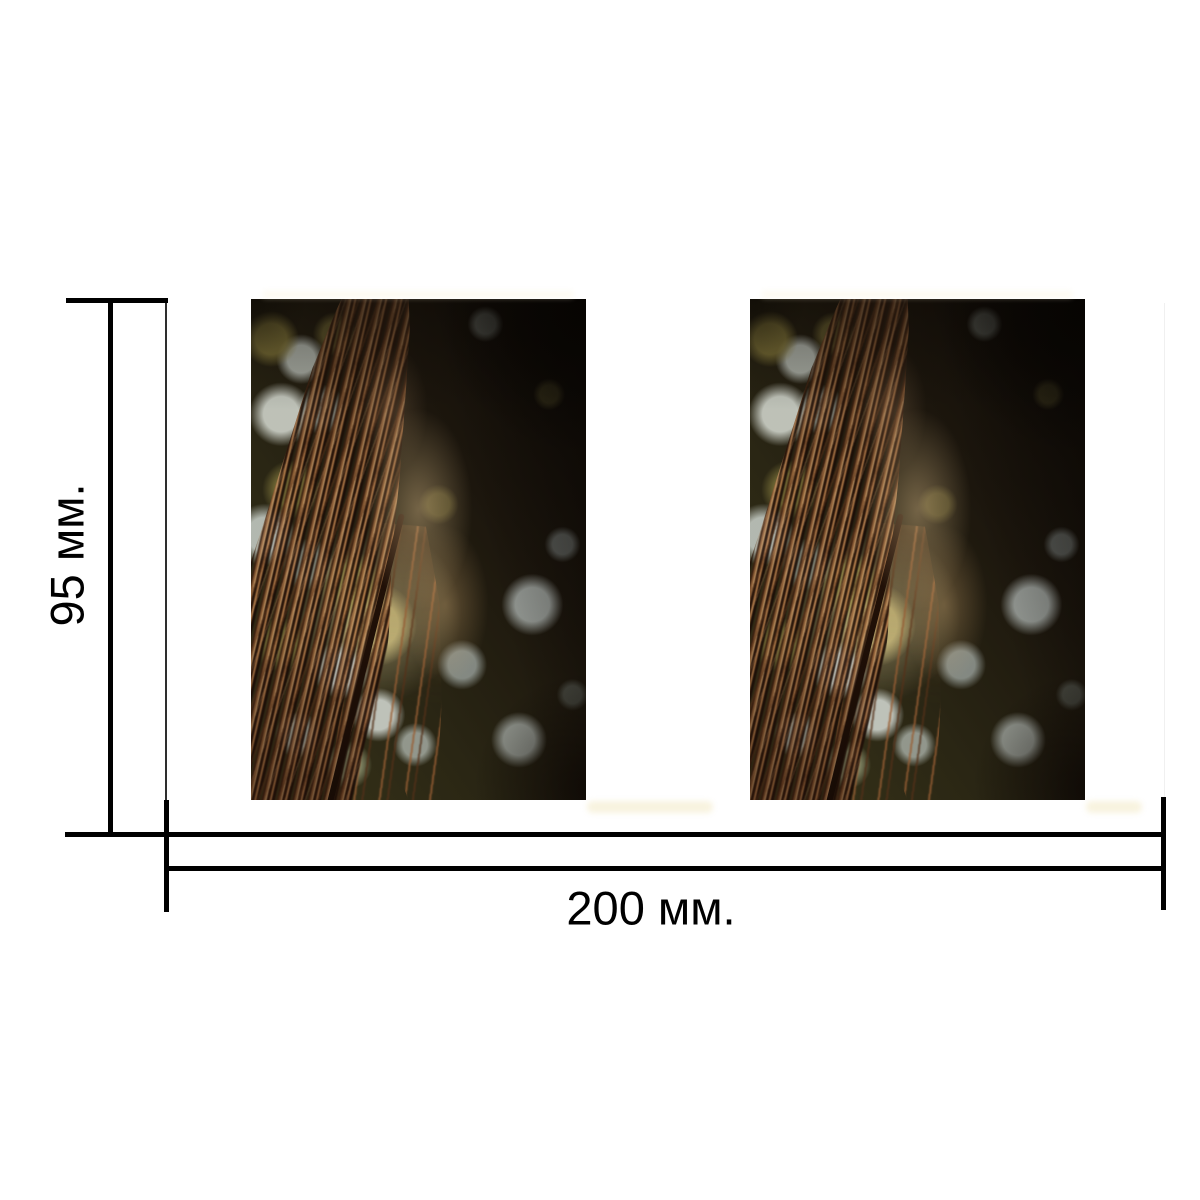 This screenshot has width=1200, height=1200. Describe the element at coordinates (166, 567) in the screenshot. I see `left-extension-line` at that location.